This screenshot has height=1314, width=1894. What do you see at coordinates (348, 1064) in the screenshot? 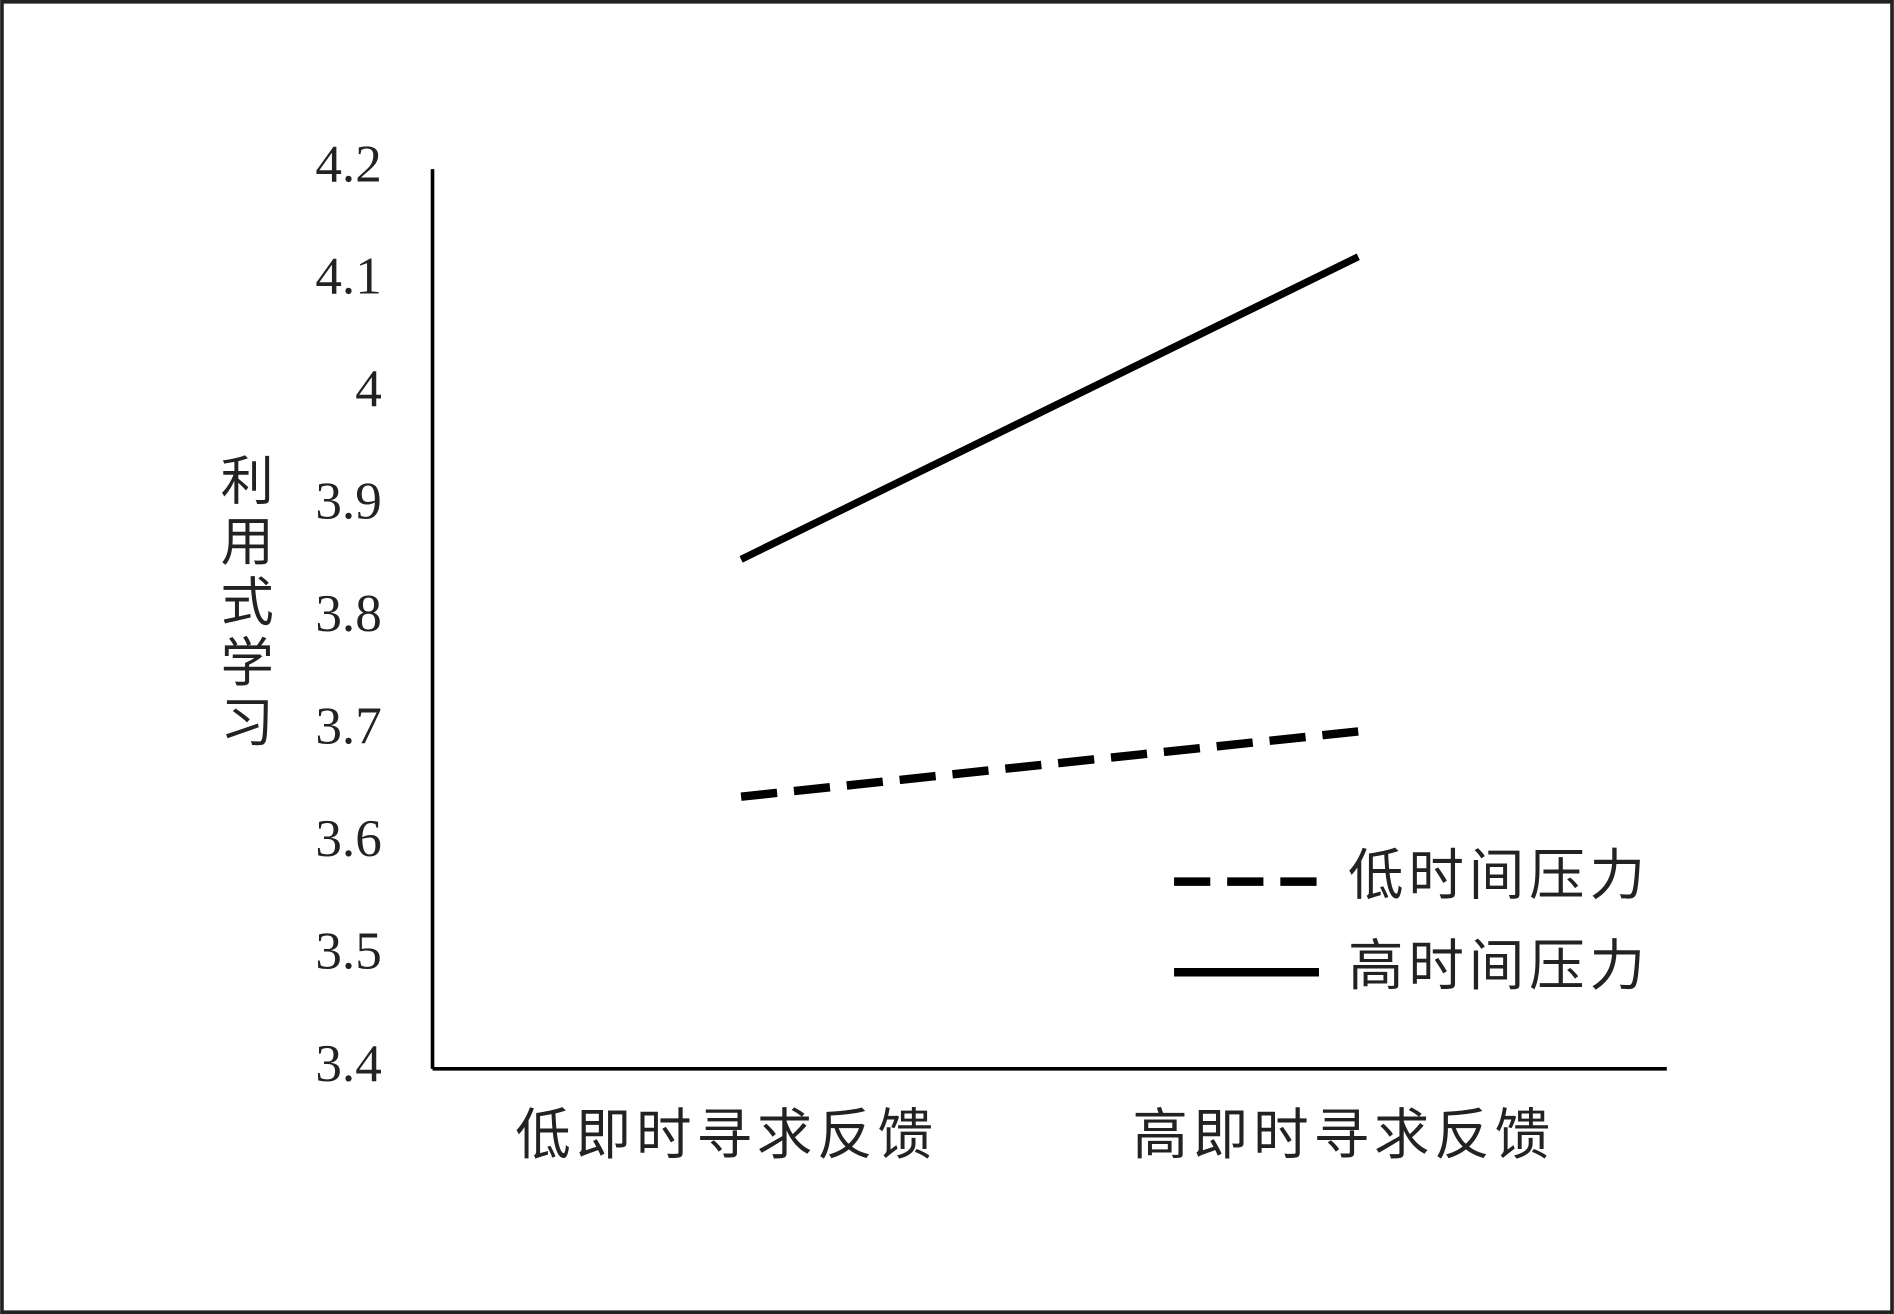
I see `y-tick-label: 3.4` at bounding box center [348, 1064].